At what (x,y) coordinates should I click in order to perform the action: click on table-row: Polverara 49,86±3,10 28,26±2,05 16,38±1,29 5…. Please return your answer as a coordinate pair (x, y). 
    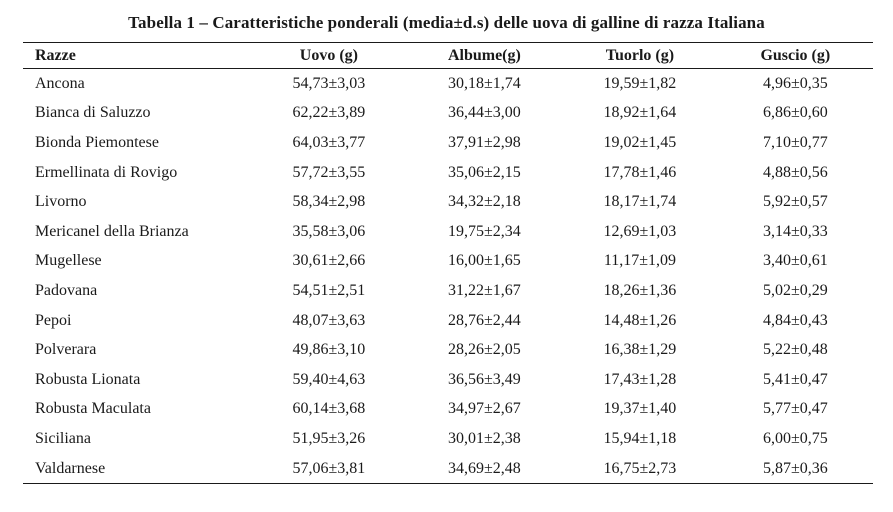
    Looking at the image, I should click on (448, 350).